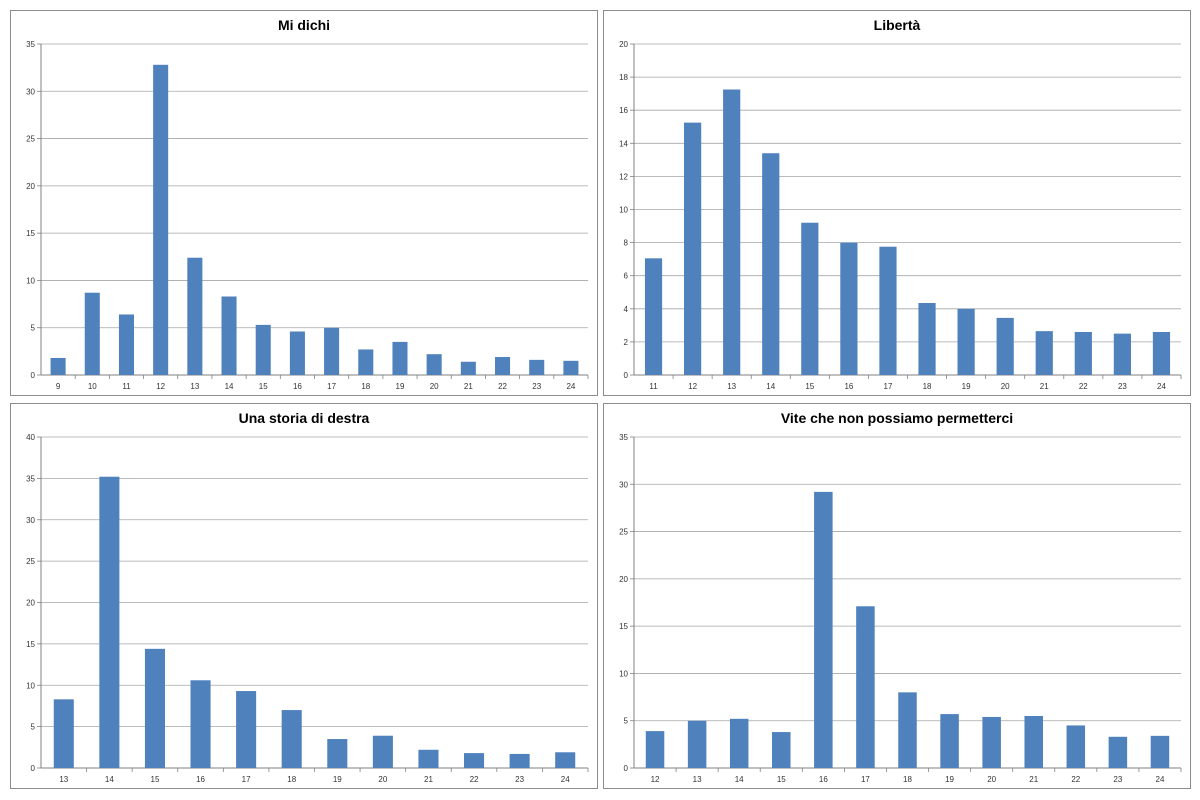  I want to click on y-tick-label: 2, so click(626, 342).